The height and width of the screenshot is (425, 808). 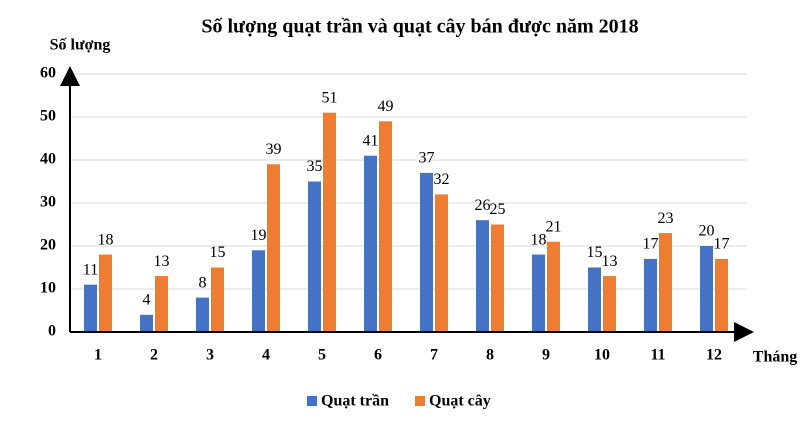 What do you see at coordinates (210, 355) in the screenshot?
I see `x-tick-label: 3` at bounding box center [210, 355].